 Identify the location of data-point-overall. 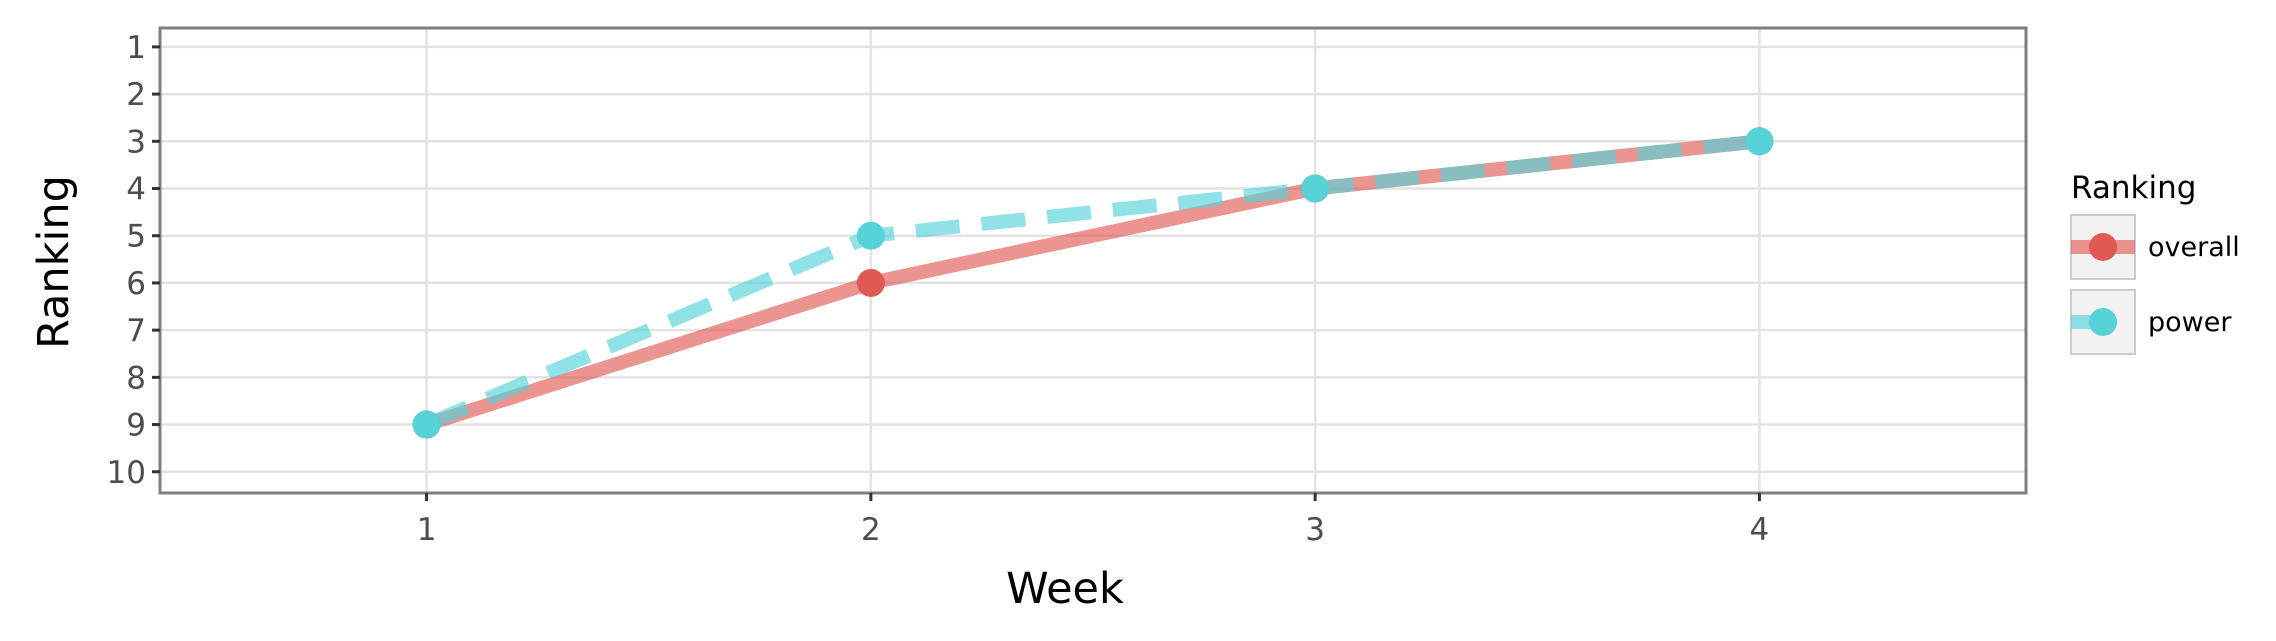
(870, 282).